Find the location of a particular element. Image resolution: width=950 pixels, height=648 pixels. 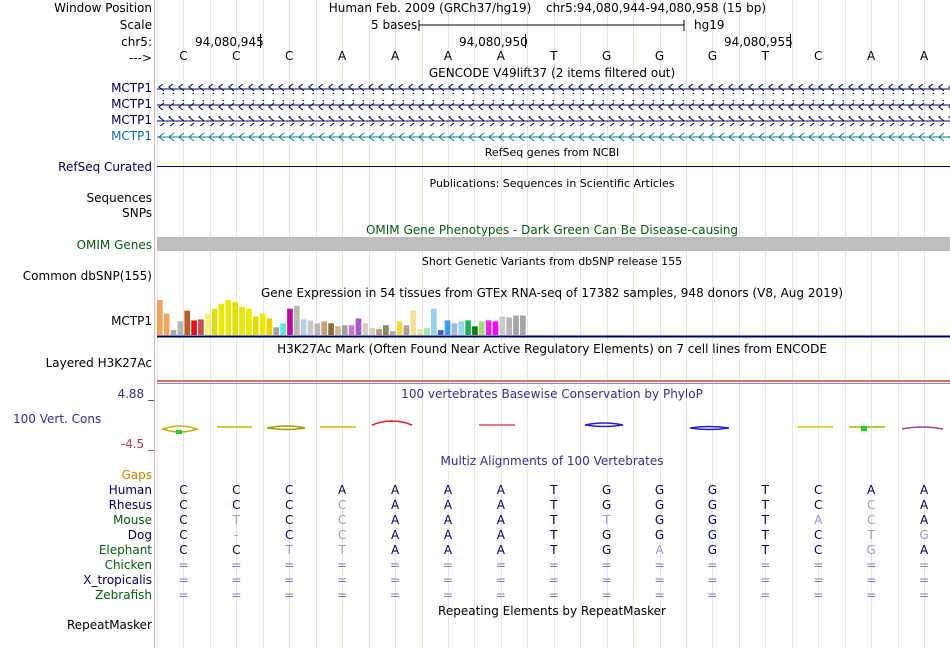

publications-label-snps: SNPs is located at coordinates (137, 213).